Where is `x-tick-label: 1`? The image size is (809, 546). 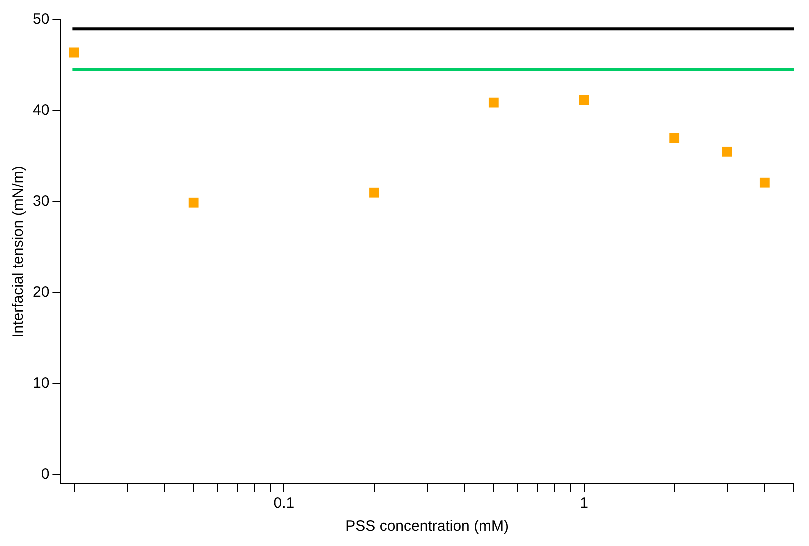 x-tick-label: 1 is located at coordinates (584, 503).